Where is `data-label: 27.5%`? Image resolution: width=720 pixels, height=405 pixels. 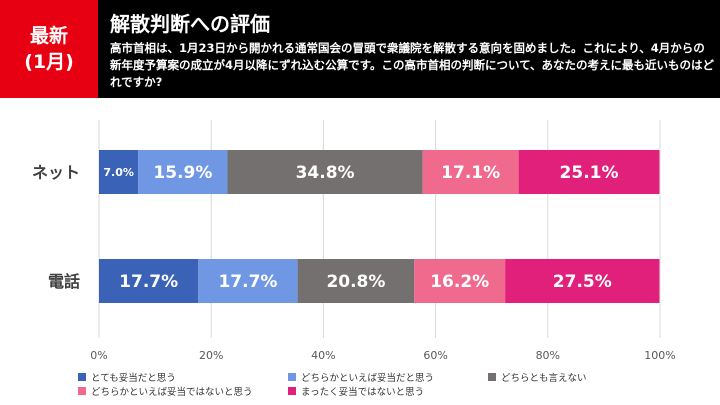 data-label: 27.5% is located at coordinates (582, 282).